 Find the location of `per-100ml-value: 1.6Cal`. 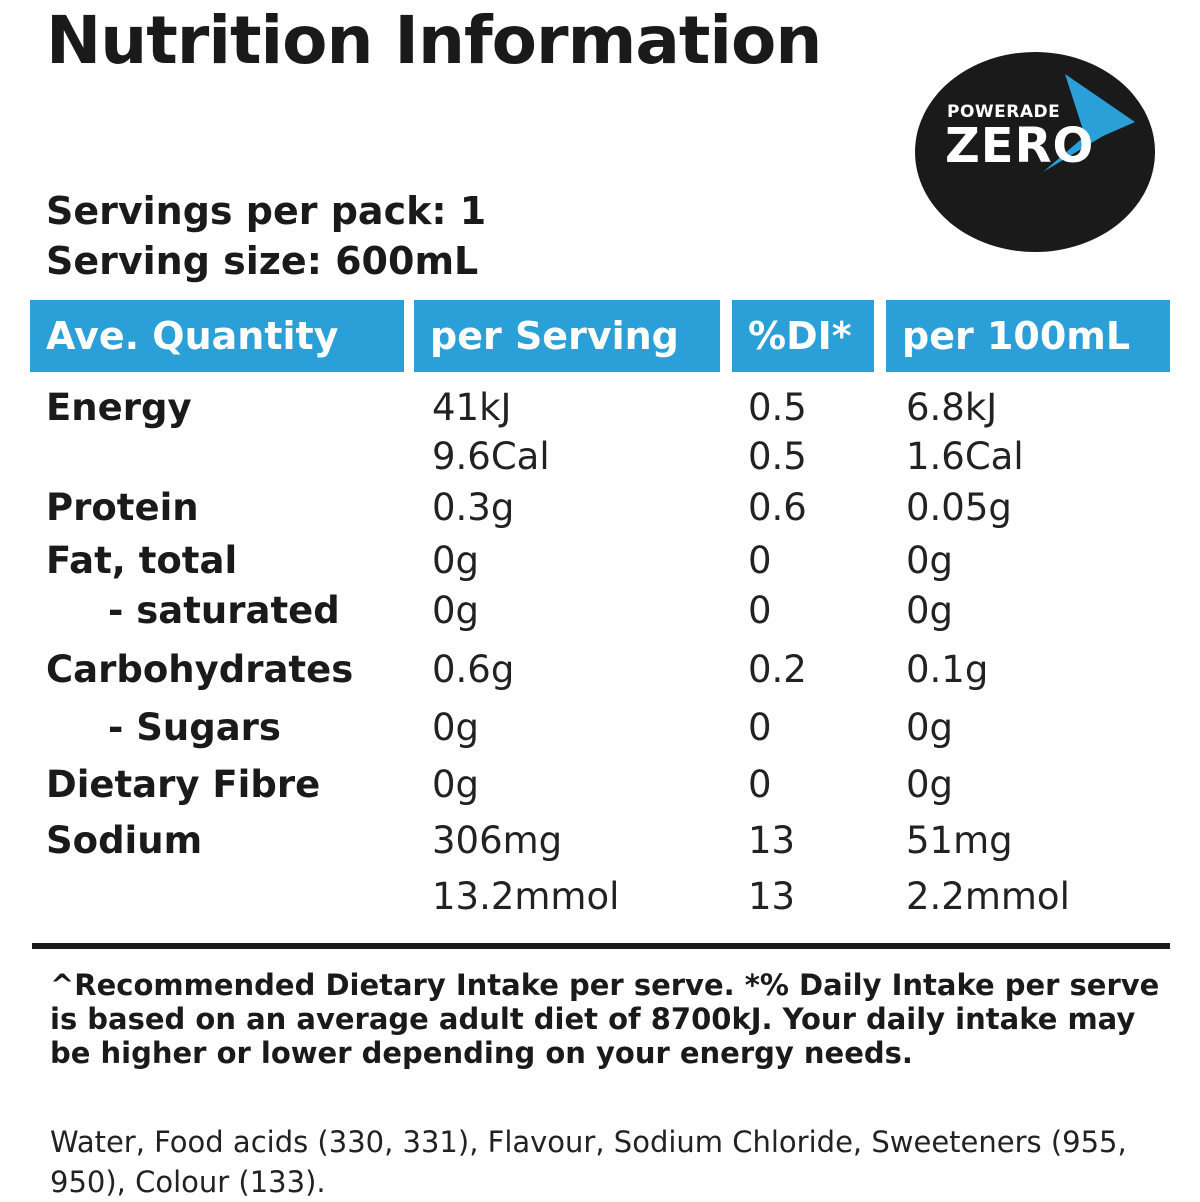

per-100ml-value: 1.6Cal is located at coordinates (965, 456).